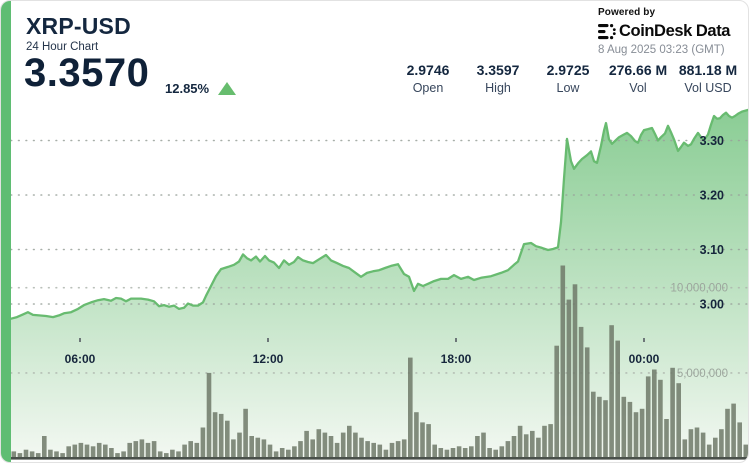 This screenshot has width=749, height=463. Describe the element at coordinates (87, 73) in the screenshot. I see `current-price: 3.3570` at that location.